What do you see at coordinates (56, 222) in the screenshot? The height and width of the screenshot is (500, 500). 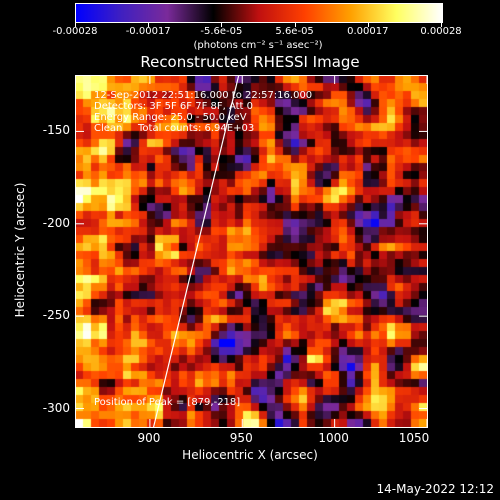 I see `y-tick-label: -200` at bounding box center [56, 222].